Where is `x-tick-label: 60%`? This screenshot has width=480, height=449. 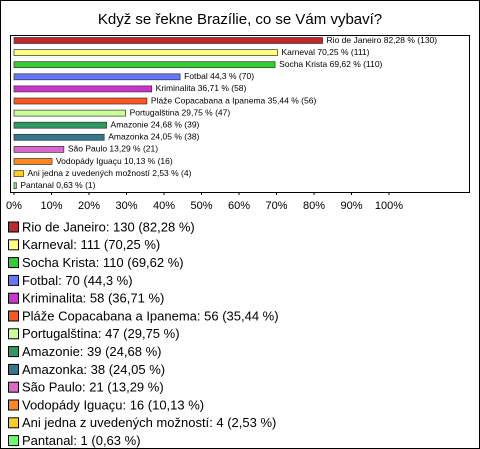
x-tick-label: 60% is located at coordinates (239, 206).